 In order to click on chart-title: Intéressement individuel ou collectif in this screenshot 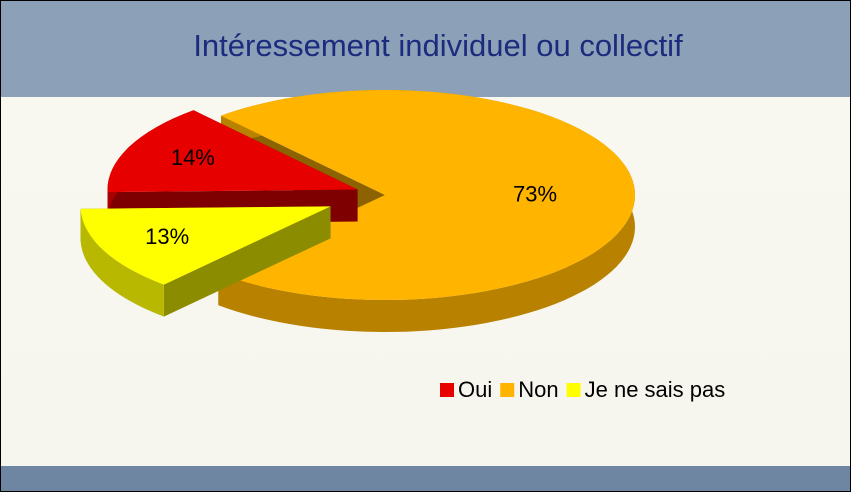, I will do `click(438, 45)`.